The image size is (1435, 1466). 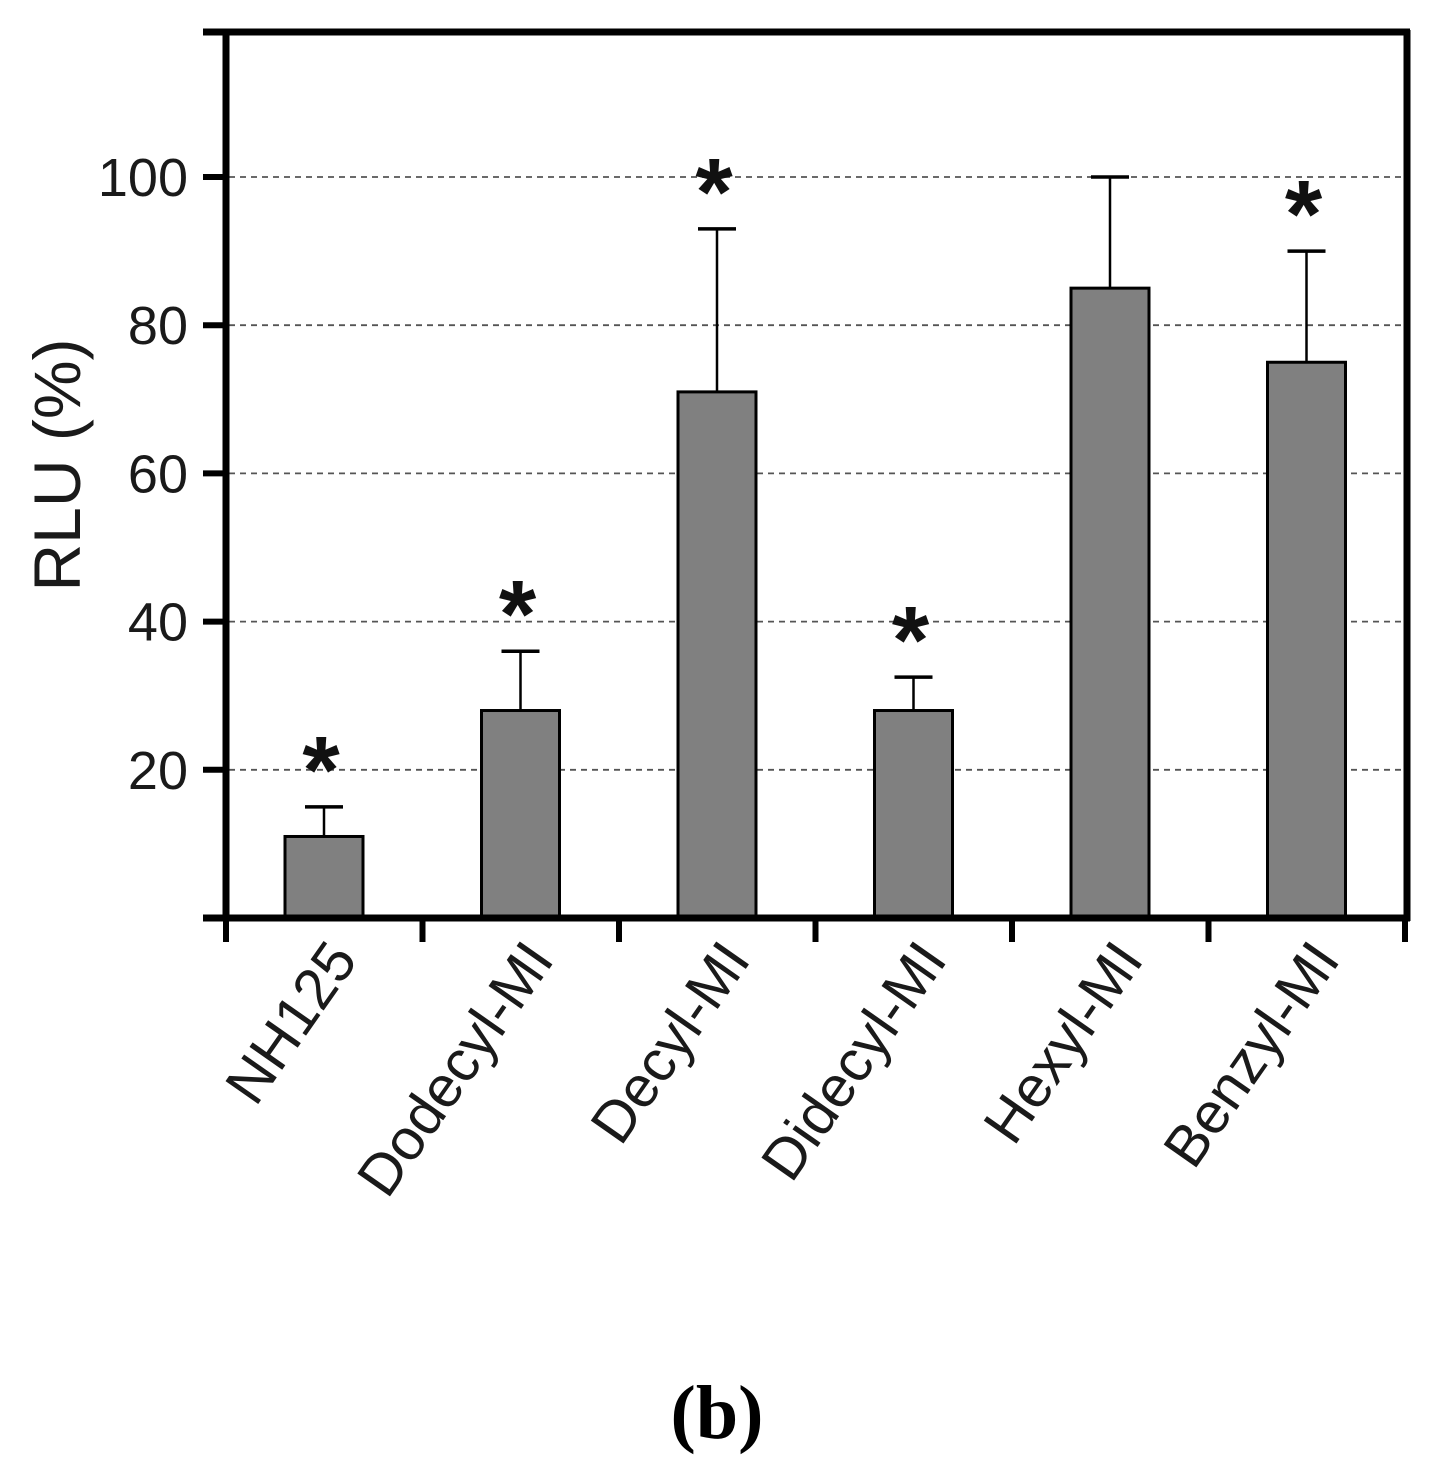 What do you see at coordinates (455, 1069) in the screenshot?
I see `x-tick-label: Dodecyl-MI` at bounding box center [455, 1069].